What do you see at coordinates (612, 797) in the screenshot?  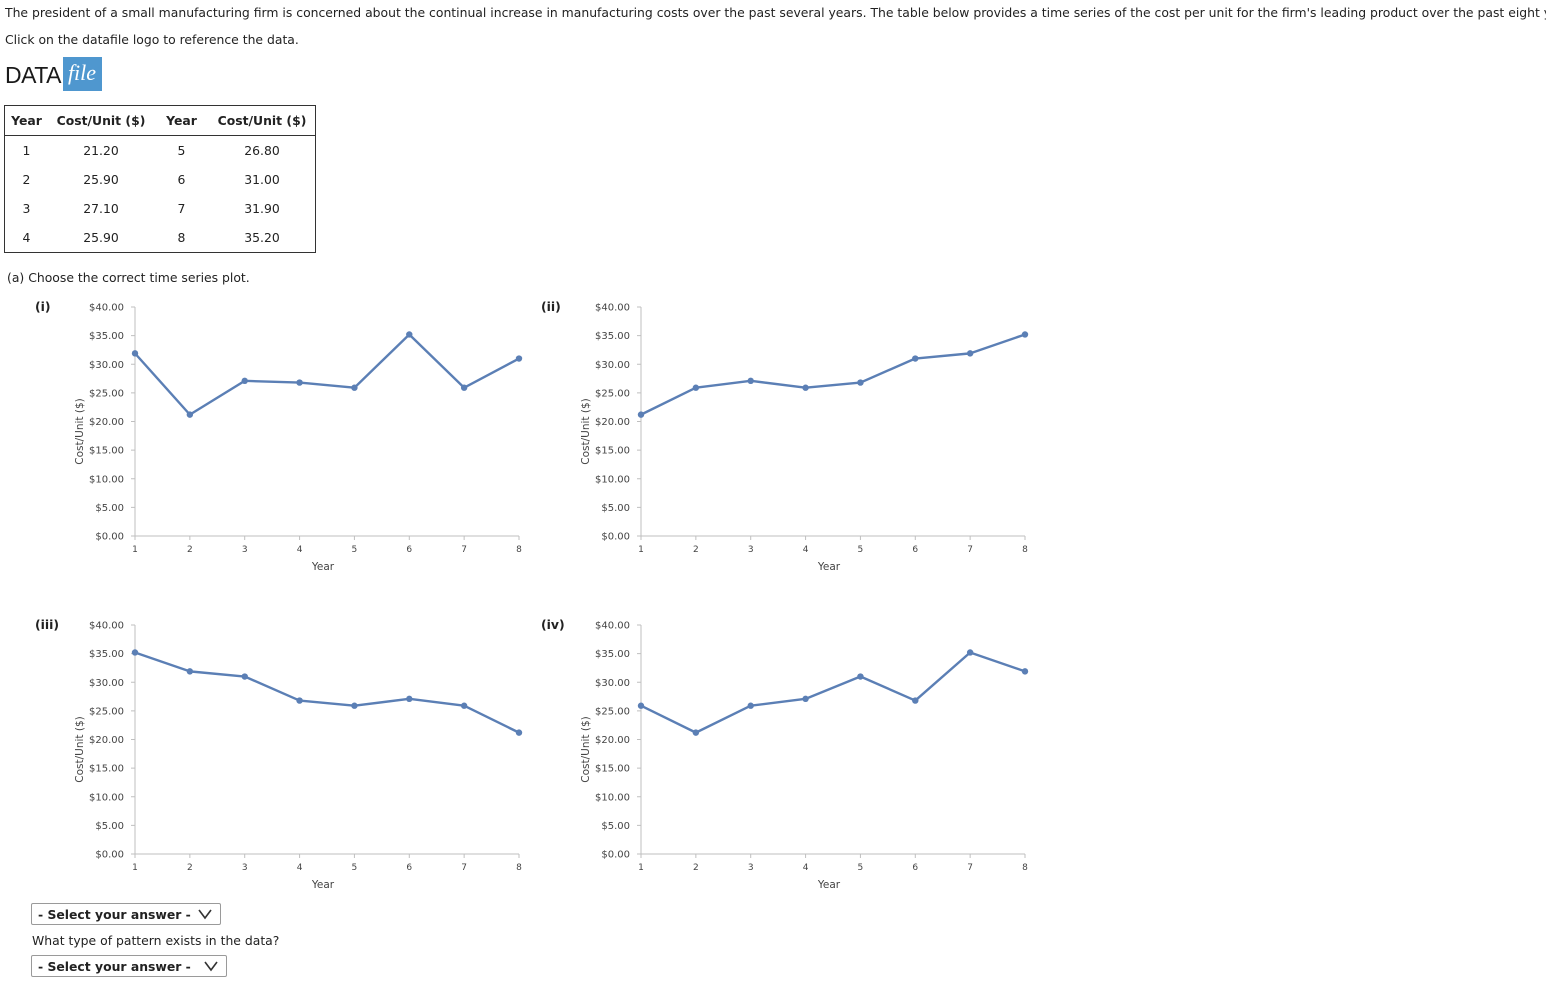 I see `y-tick-label: $10.00` at bounding box center [612, 797].